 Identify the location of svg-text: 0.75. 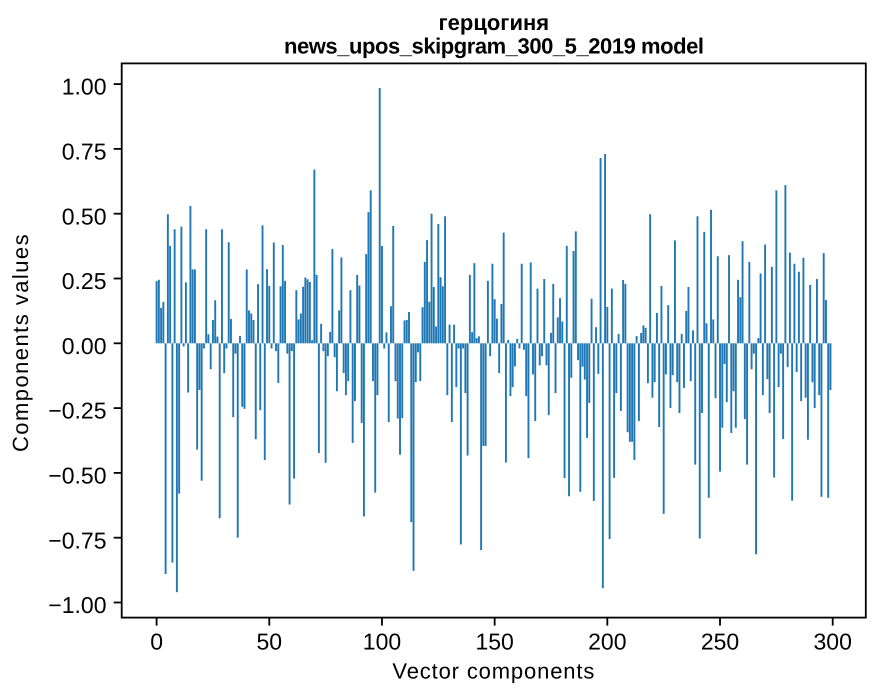
(84, 152).